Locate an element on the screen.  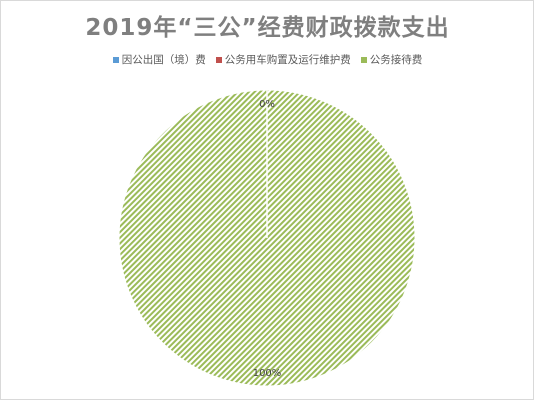
legend: 因公出国（境）费 公务用车购置及运行维护费 公务接待费 is located at coordinates (267, 59).